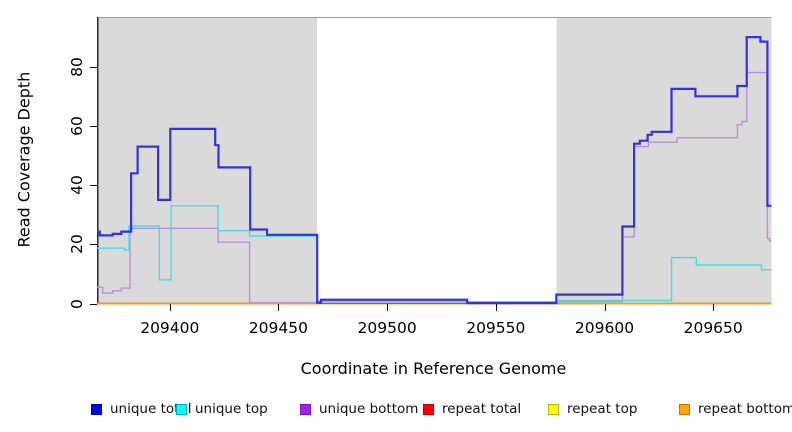 The image size is (792, 432). I want to click on y-axis-title: Read Coverage Depth, so click(24, 159).